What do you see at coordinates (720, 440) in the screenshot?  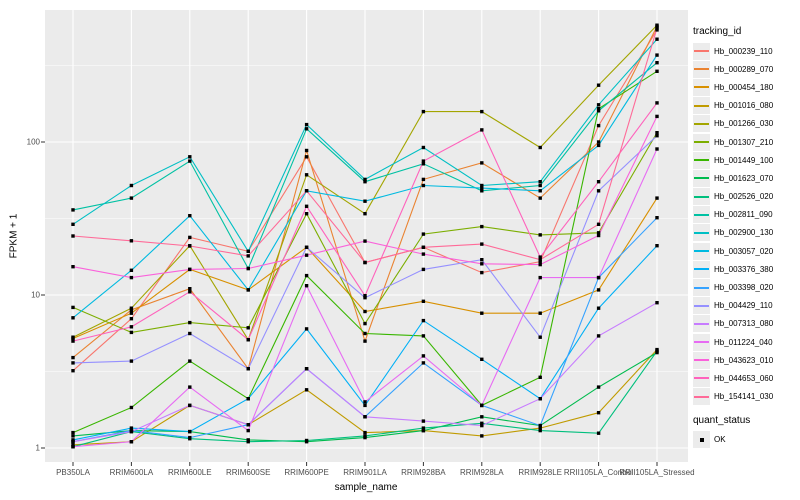 I see `quant-item-label: OK` at bounding box center [720, 440].